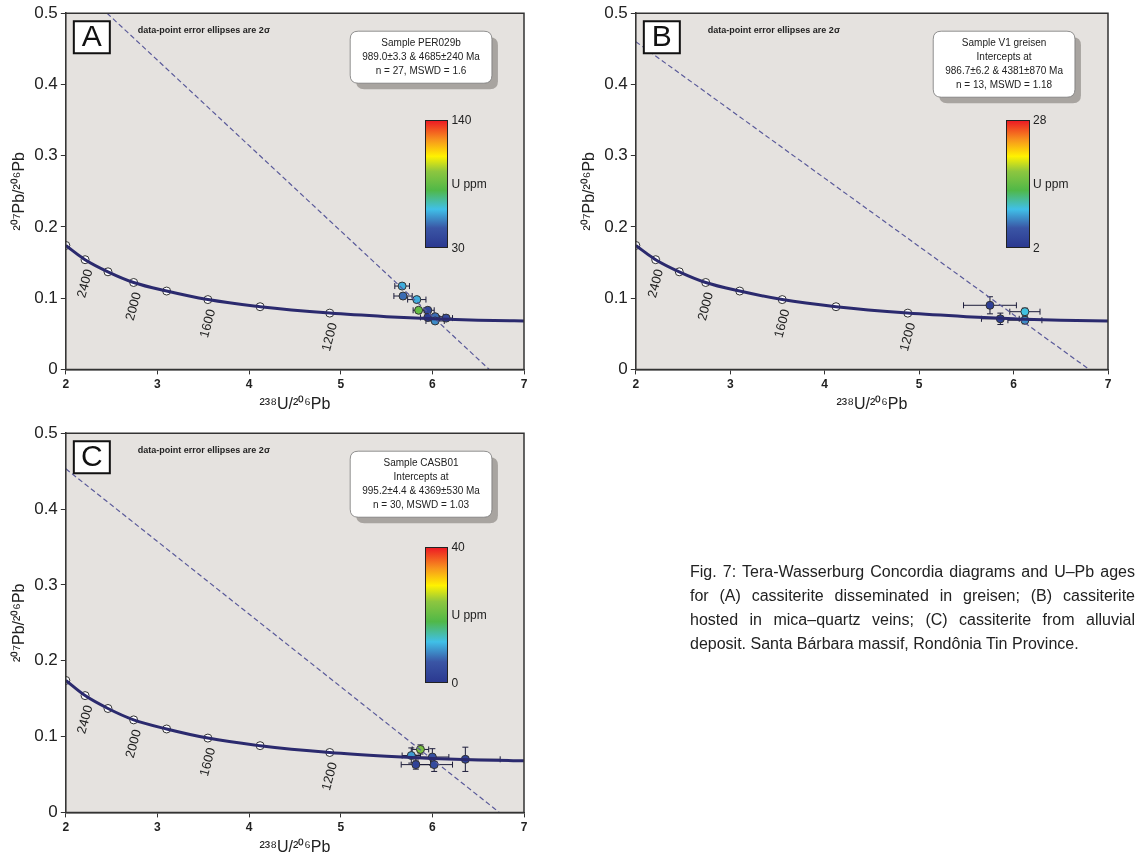 This screenshot has width=1144, height=863. Describe the element at coordinates (421, 490) in the screenshot. I see `annotation: 995.2±4.4 & 4369±530 Ma` at that location.